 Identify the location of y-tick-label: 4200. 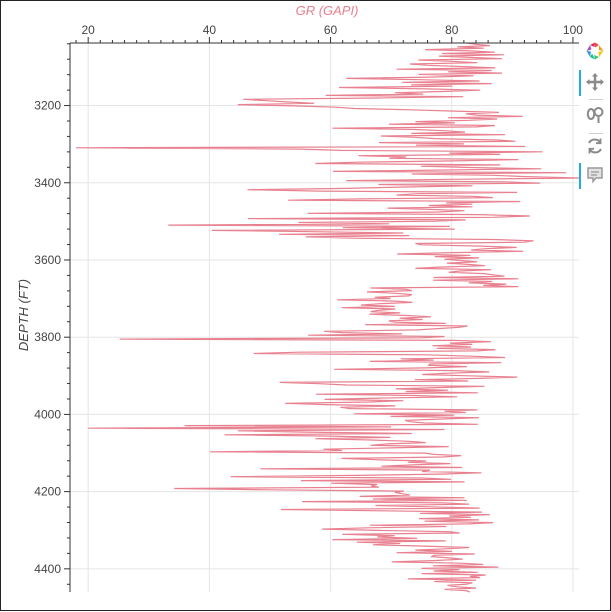
(47, 492).